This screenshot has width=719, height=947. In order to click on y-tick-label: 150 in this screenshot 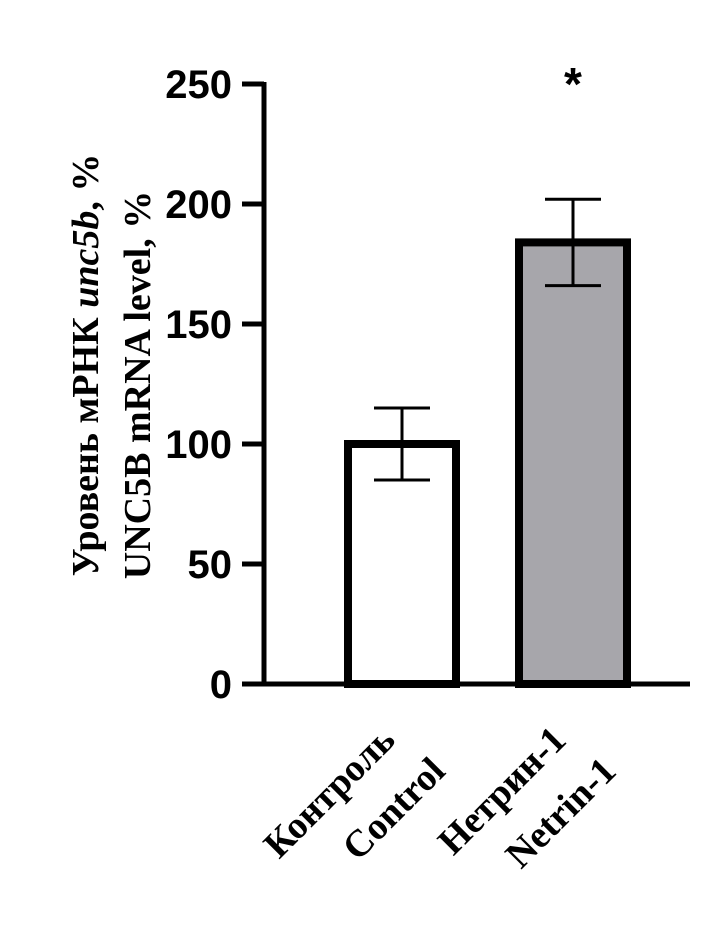, I will do `click(198, 325)`.